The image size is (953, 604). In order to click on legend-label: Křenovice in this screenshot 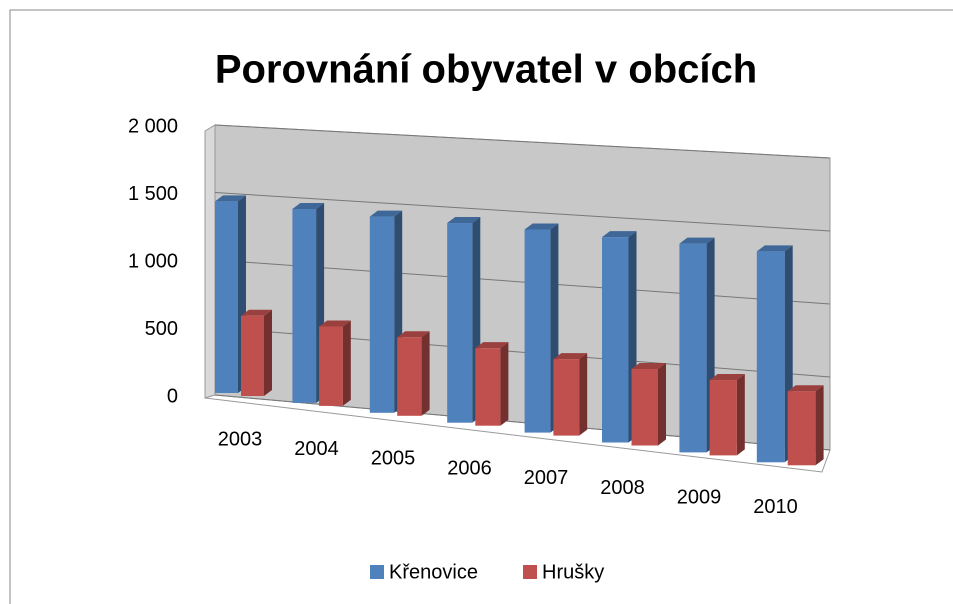, I will do `click(433, 572)`.